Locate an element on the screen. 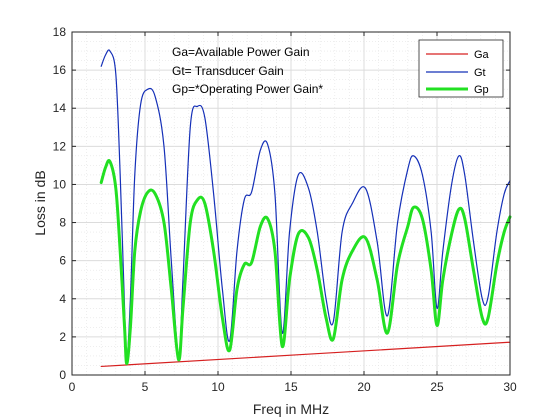  x-tick-label: 15 is located at coordinates (291, 387).